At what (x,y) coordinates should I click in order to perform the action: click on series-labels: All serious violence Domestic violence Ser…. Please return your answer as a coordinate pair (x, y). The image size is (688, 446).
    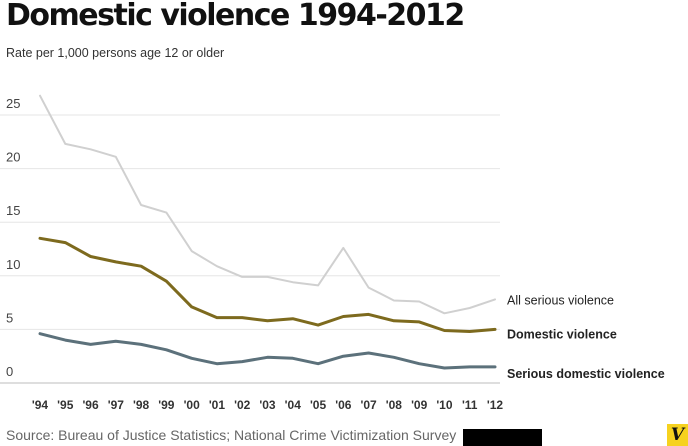
    Looking at the image, I should click on (586, 337).